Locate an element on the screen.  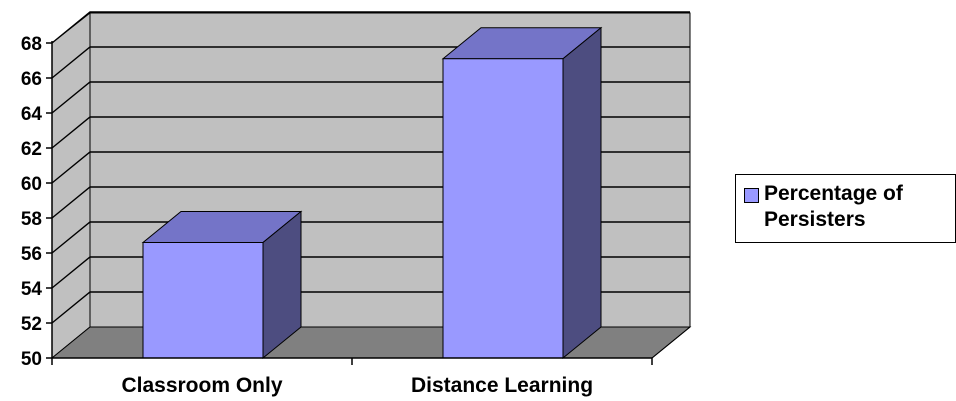
y-tick-label: 54 is located at coordinates (32, 289).